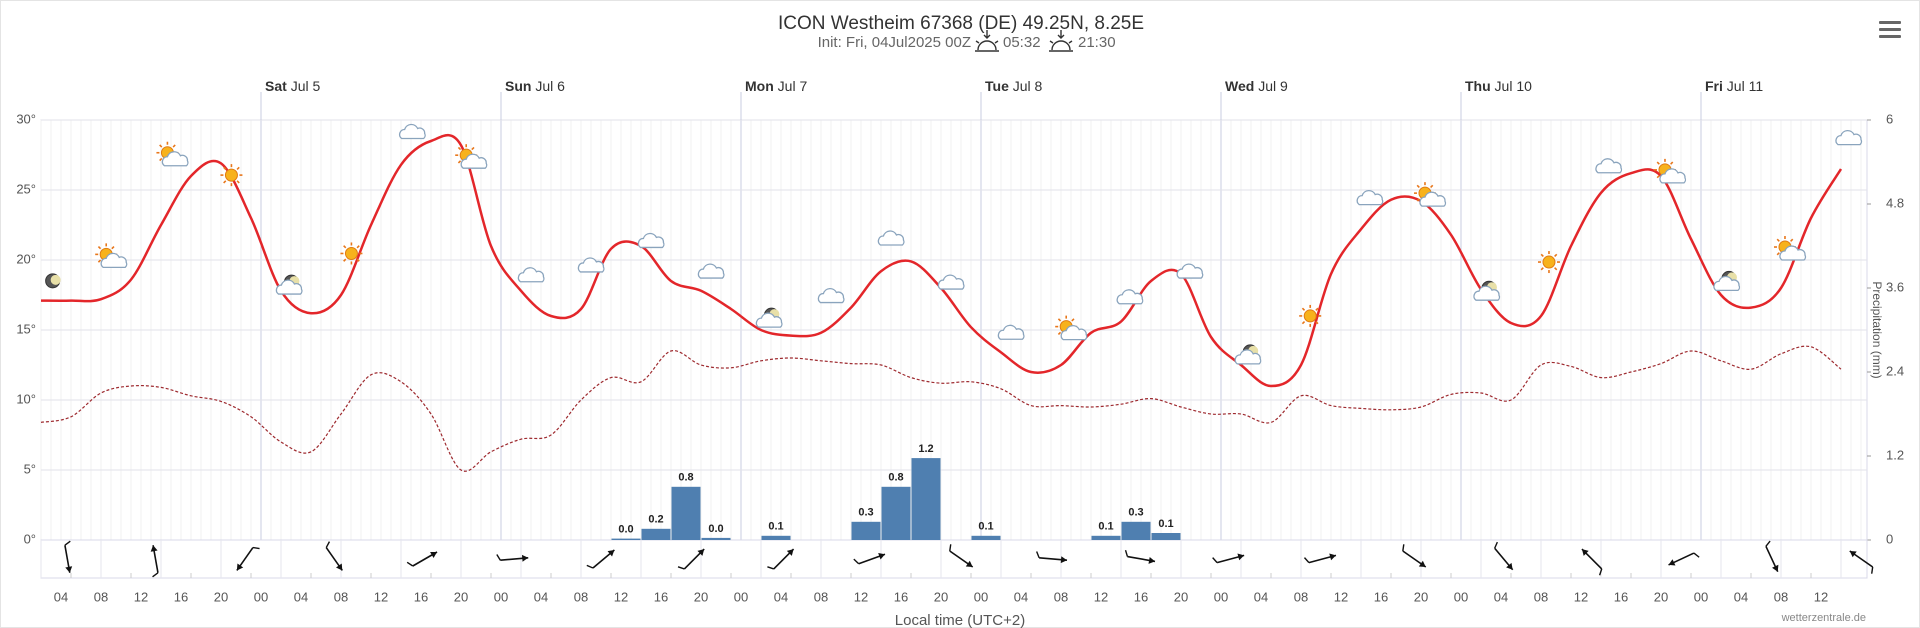 Image resolution: width=1920 pixels, height=628 pixels. Describe the element at coordinates (1135, 513) in the screenshot. I see `precip-label: 0.3` at that location.